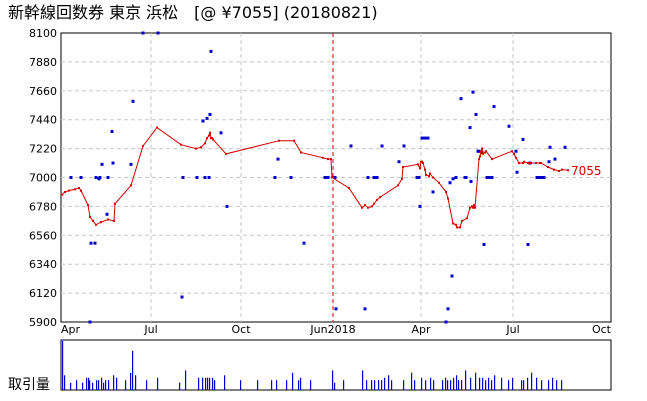  Describe the element at coordinates (43, 149) in the screenshot. I see `y-tick-label: 7220` at that location.